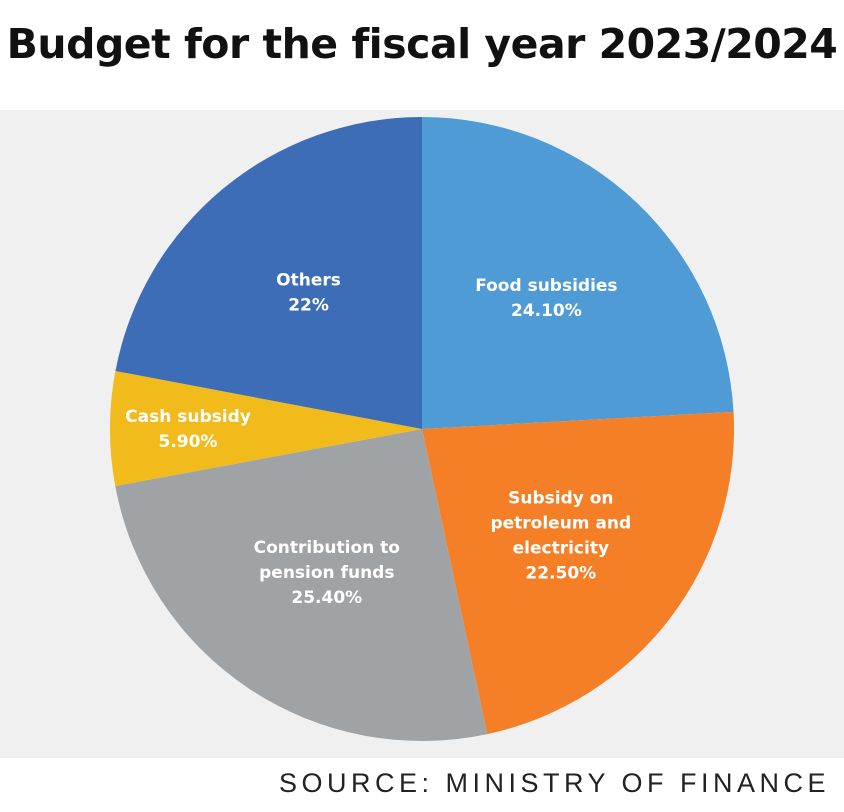  I want to click on slice-label-2: Contribution to pension funds 25.40%, so click(327, 573).